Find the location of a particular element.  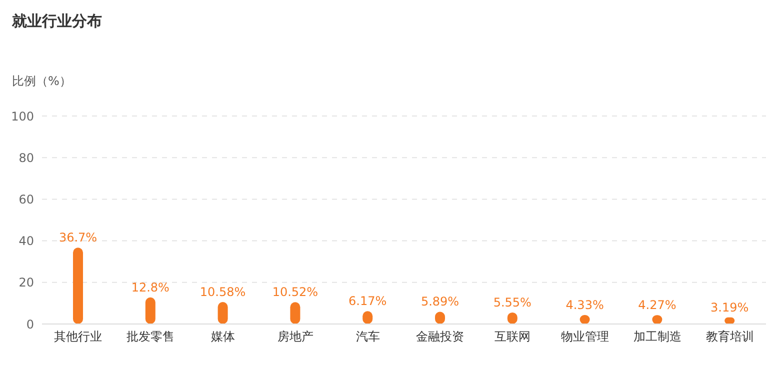

data-label: 4.33% is located at coordinates (585, 305).